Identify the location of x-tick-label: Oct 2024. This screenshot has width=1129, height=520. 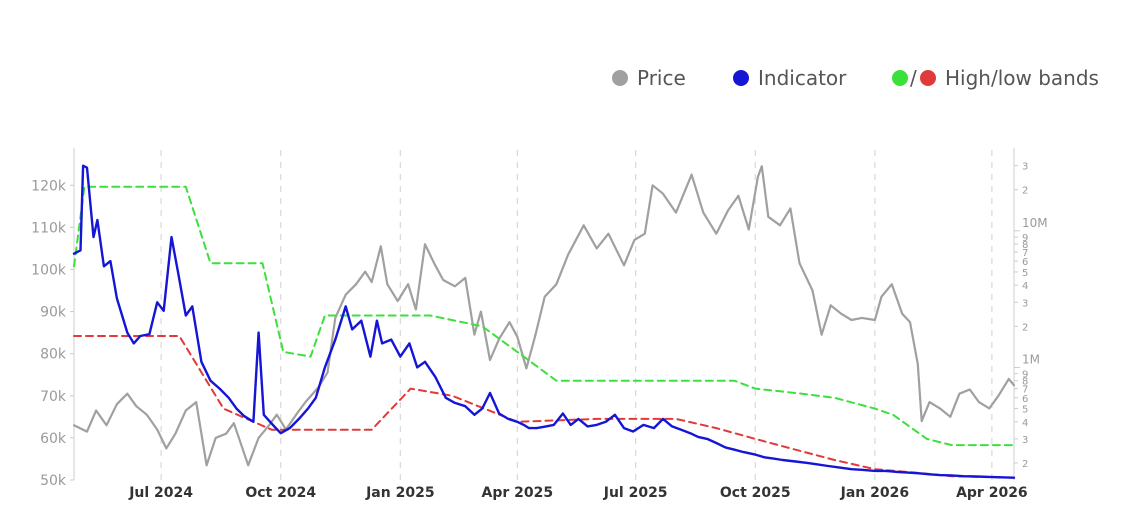
(280, 493).